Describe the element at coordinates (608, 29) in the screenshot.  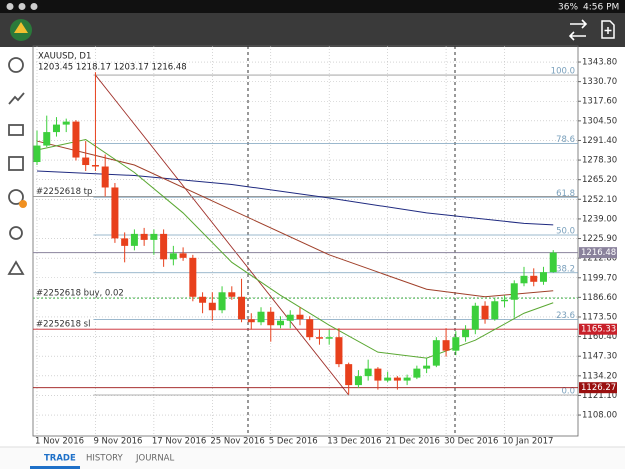
I see `new-order-button` at that location.